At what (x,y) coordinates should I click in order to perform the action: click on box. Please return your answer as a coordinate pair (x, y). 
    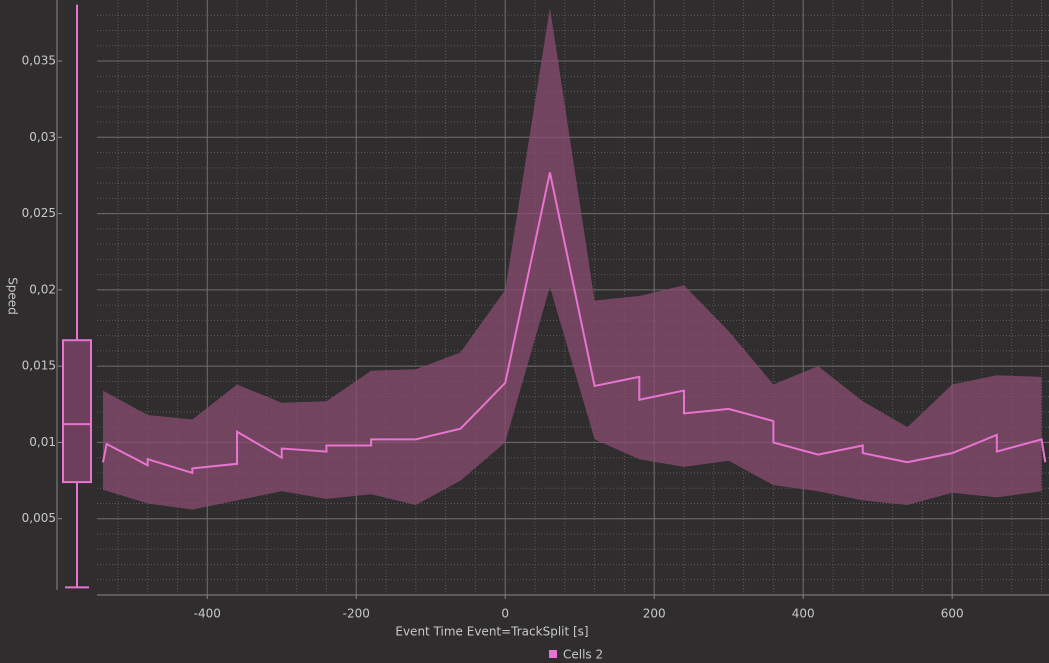
    Looking at the image, I should click on (77, 411).